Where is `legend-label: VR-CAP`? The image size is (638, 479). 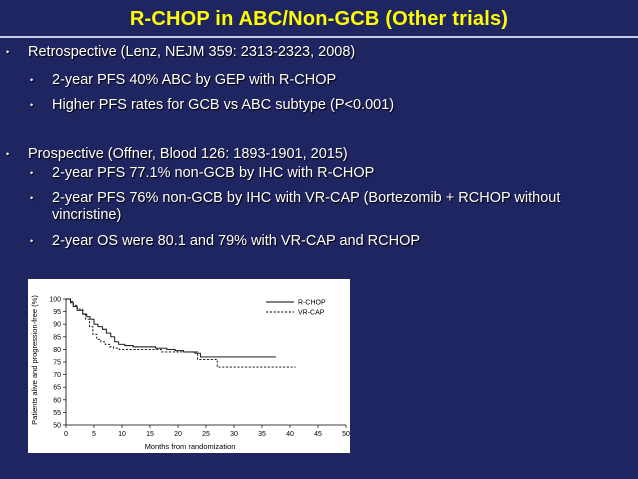
legend-label: VR-CAP is located at coordinates (311, 313).